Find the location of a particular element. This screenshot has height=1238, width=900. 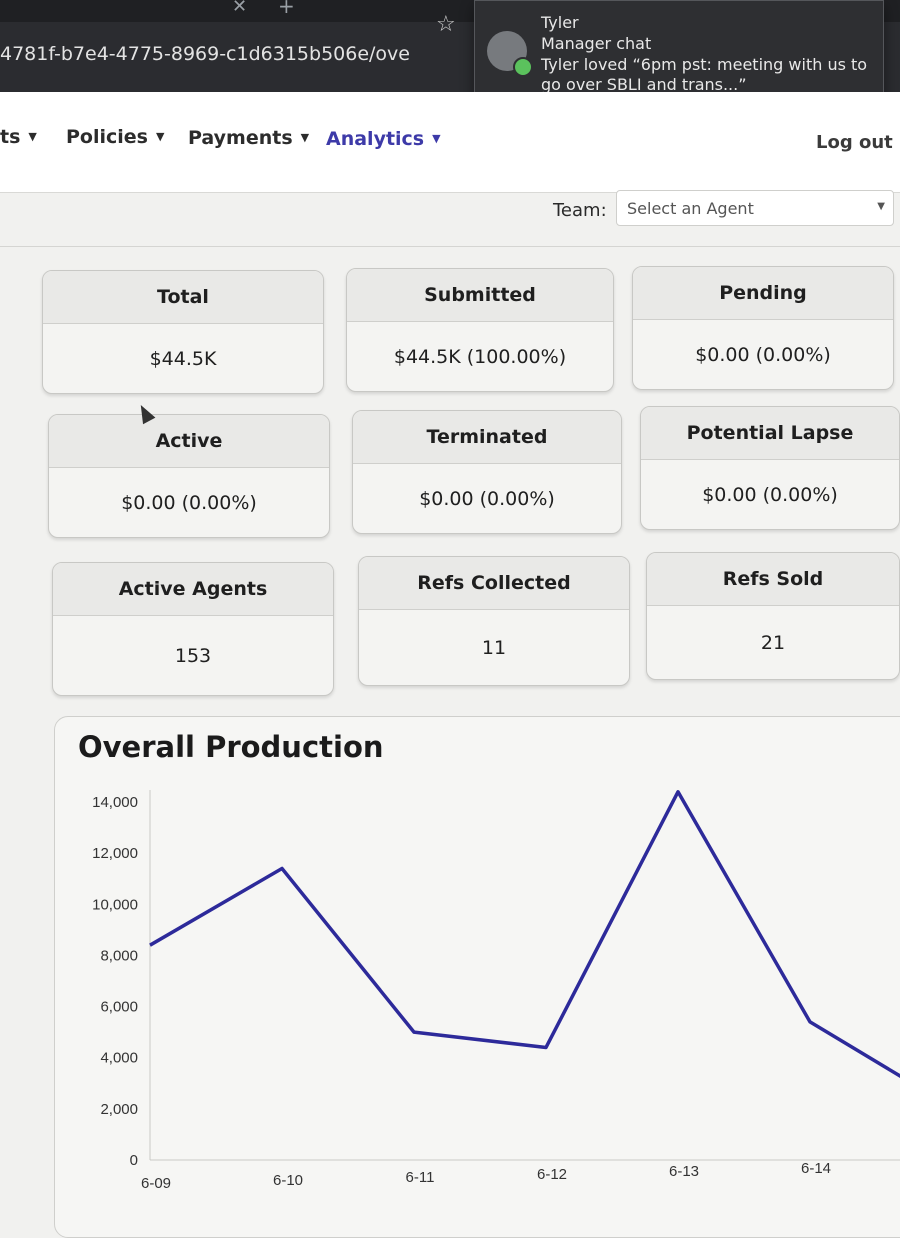

x-tick-label: 6-12 is located at coordinates (552, 1174).